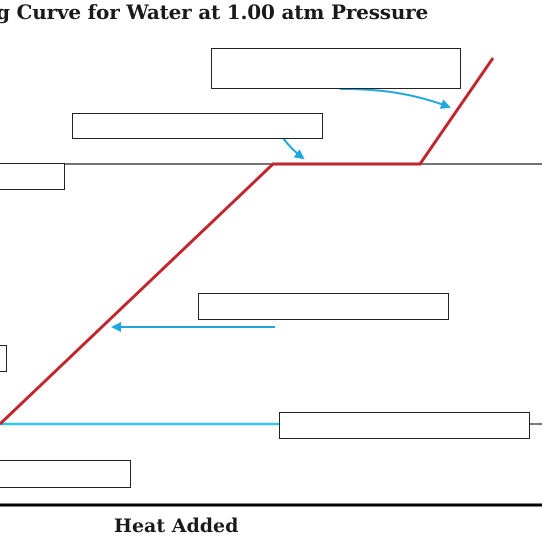  Describe the element at coordinates (395, 98) in the screenshot. I see `arrow-to-gas-segment` at that location.